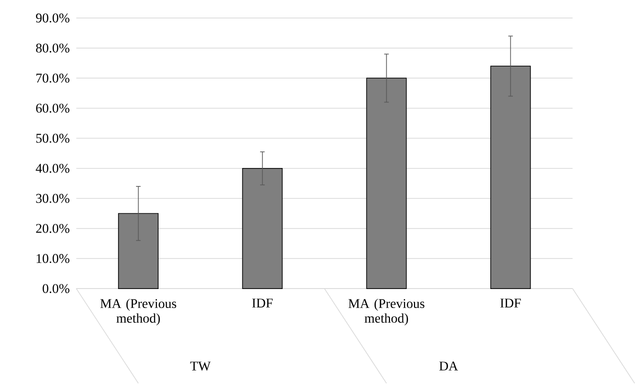  I want to click on y-tick-label: 40.0%, so click(53, 169).